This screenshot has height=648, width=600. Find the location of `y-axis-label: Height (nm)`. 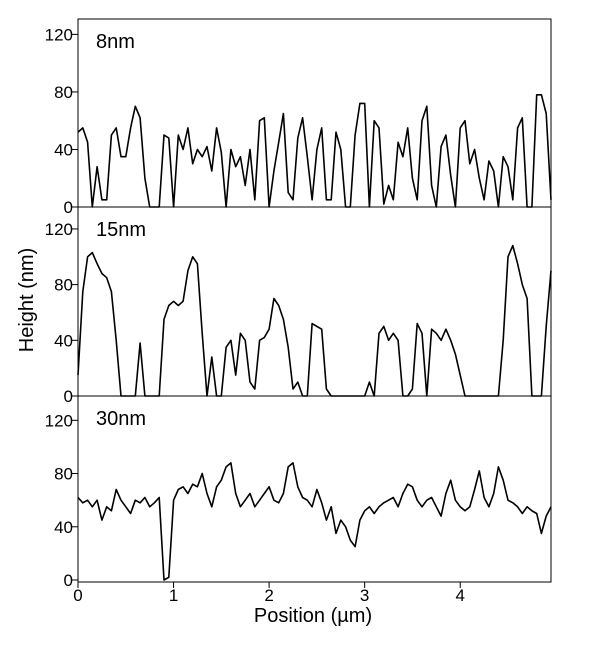

y-axis-label: Height (nm) is located at coordinates (27, 300).